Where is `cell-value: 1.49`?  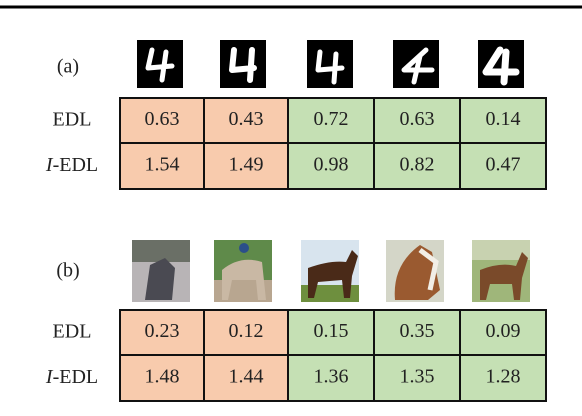
cell-value: 1.49 is located at coordinates (246, 165).